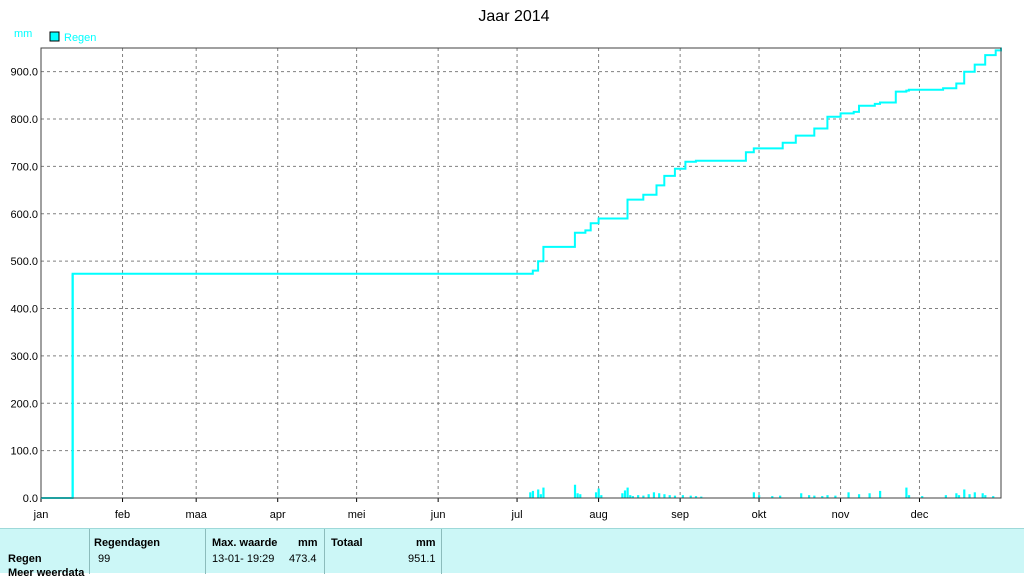 This screenshot has width=1024, height=579. What do you see at coordinates (680, 515) in the screenshot?
I see `x-tick-label: sep` at bounding box center [680, 515].